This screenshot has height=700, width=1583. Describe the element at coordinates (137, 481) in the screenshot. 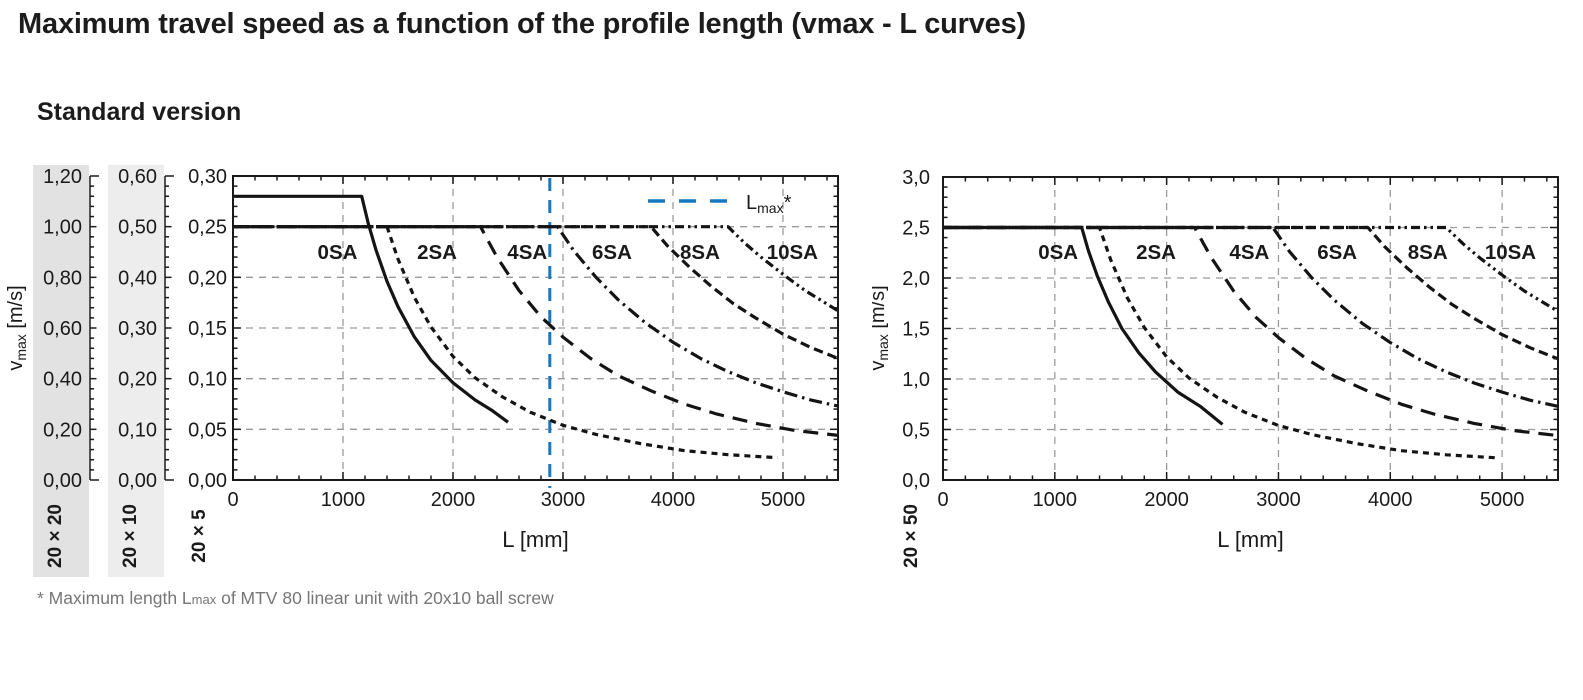

I see `ytick-label-20 × 10: 0,00` at that location.